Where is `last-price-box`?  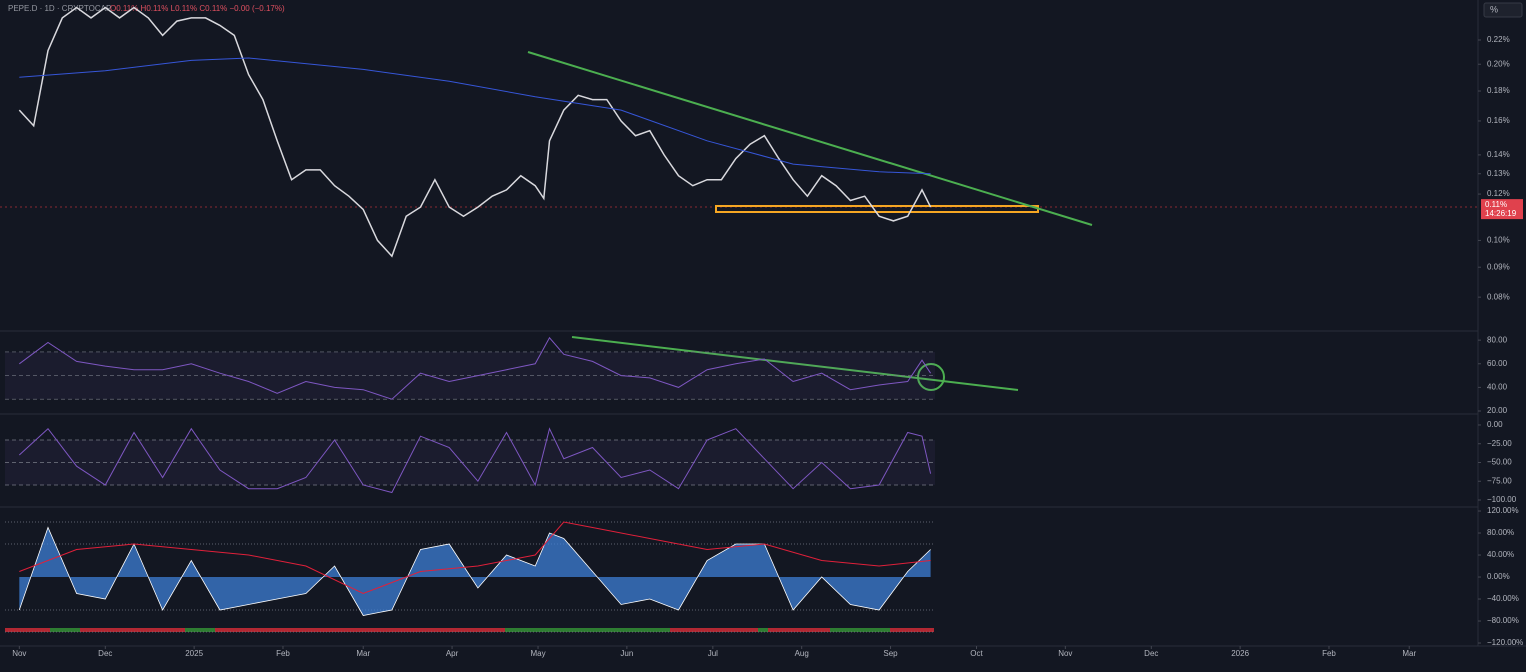 last-price-box is located at coordinates (1502, 209).